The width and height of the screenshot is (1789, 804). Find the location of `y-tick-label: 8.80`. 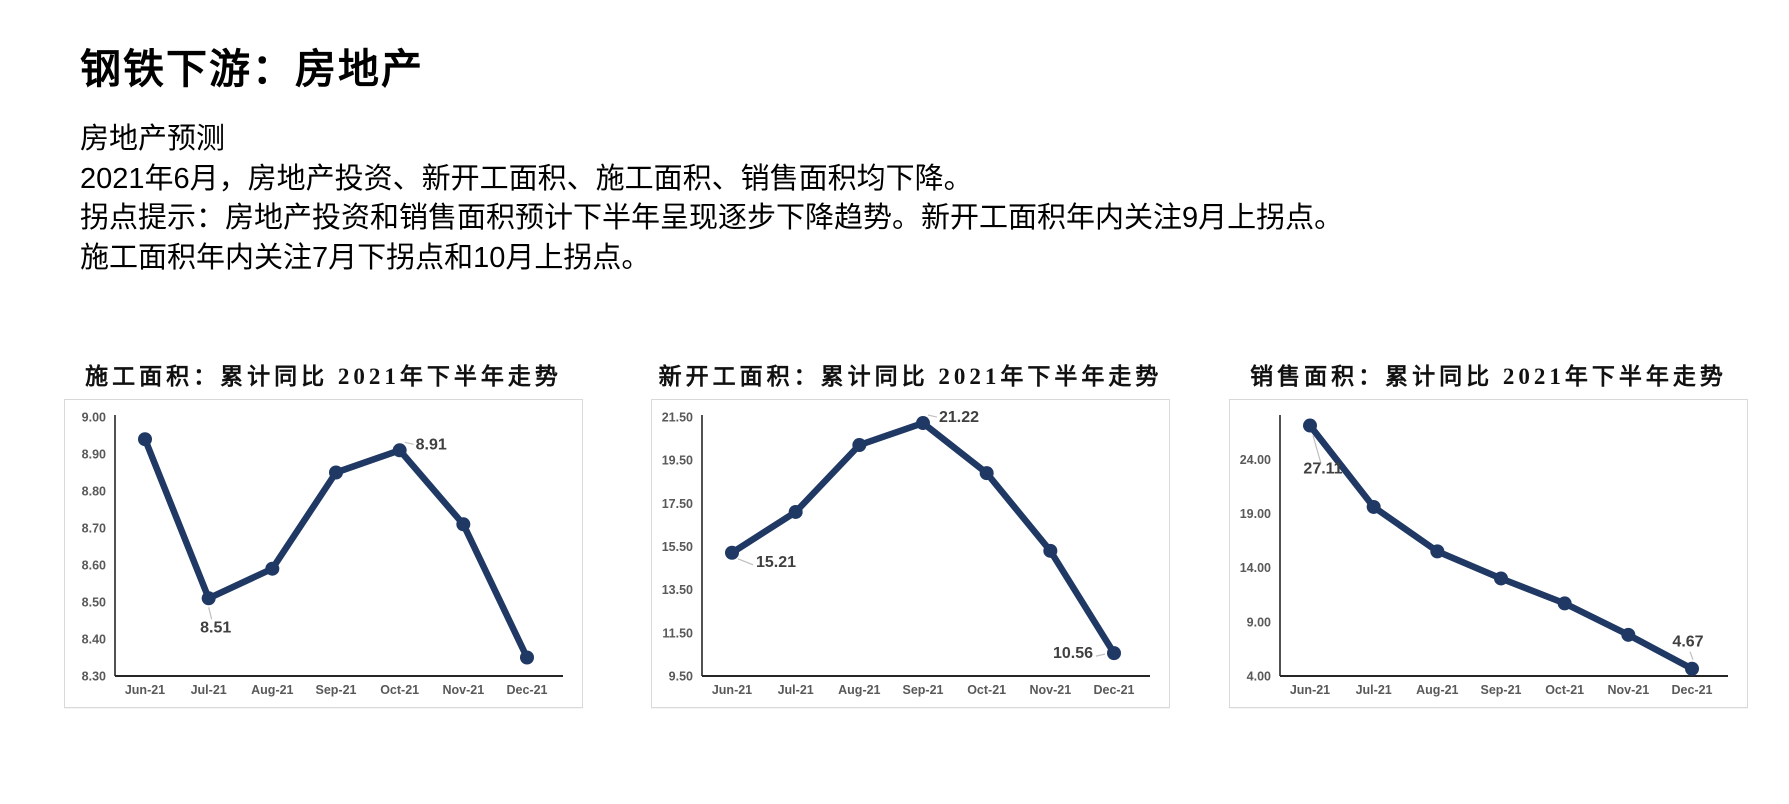

y-tick-label: 8.80 is located at coordinates (94, 492).